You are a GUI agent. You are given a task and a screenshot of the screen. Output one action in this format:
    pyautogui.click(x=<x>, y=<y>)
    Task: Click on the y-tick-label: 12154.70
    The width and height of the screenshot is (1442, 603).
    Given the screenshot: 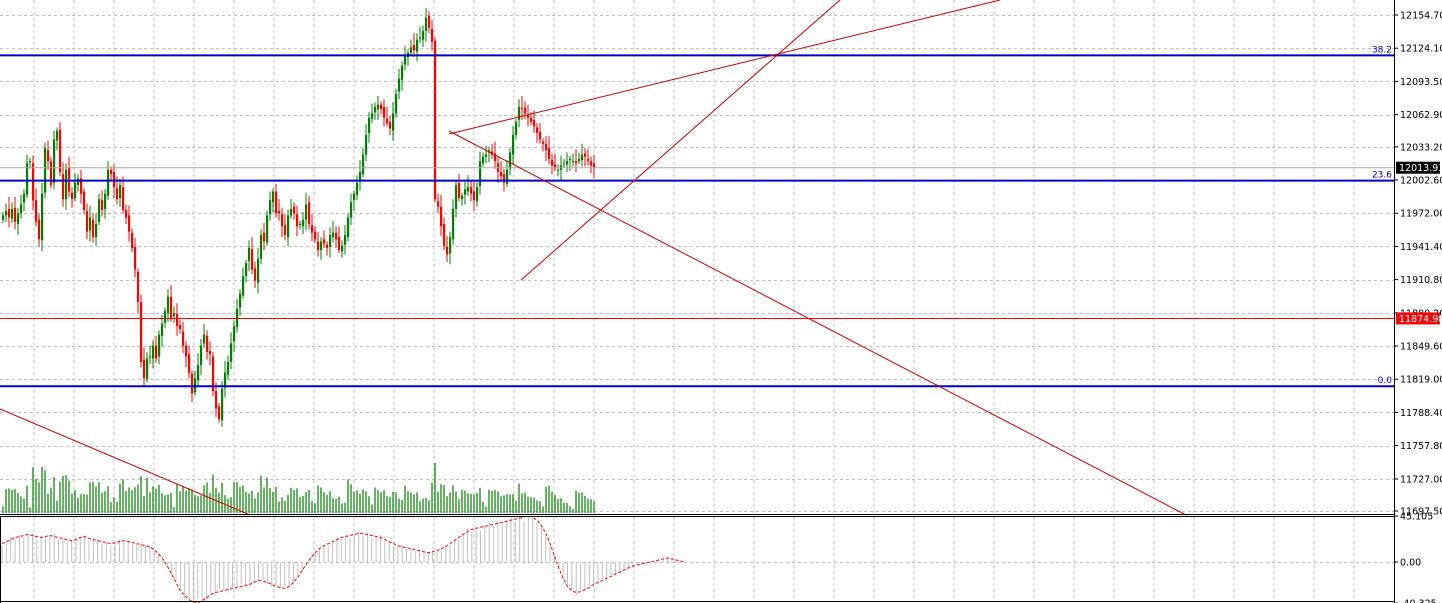 What is the action you would take?
    pyautogui.click(x=1421, y=16)
    